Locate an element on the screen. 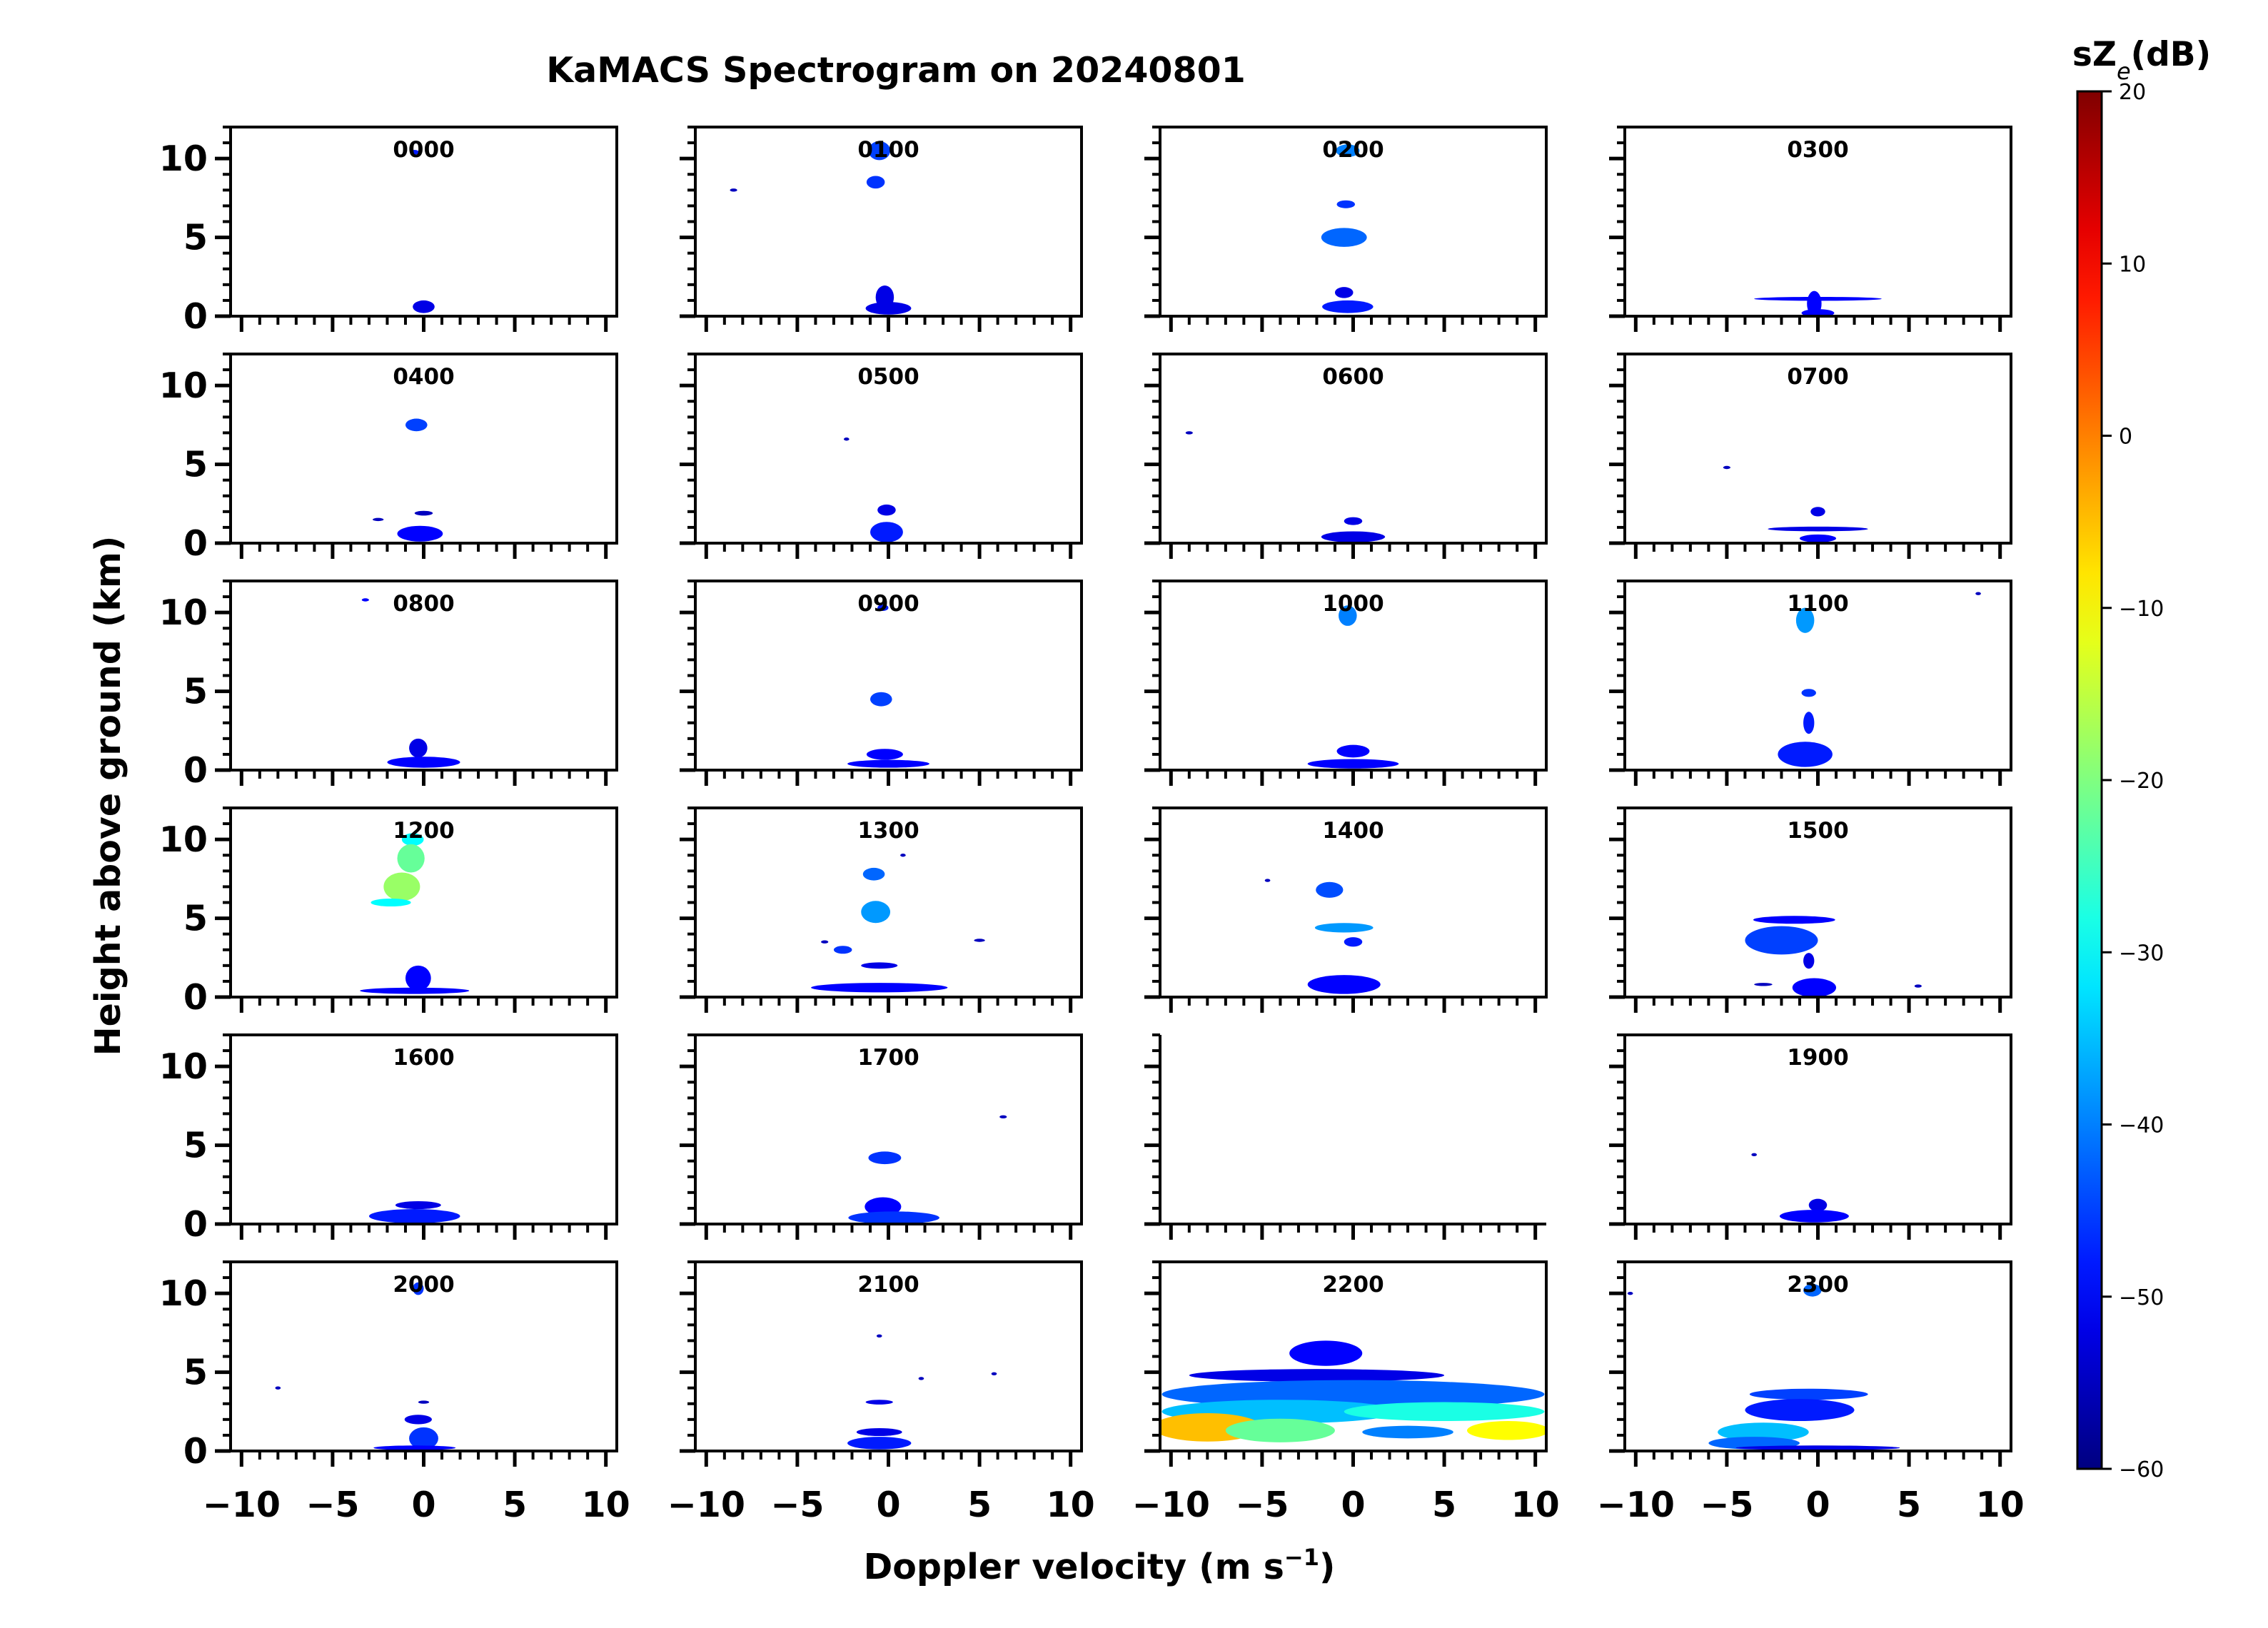  colorbar-tick-label: −50 is located at coordinates (2141, 1297).